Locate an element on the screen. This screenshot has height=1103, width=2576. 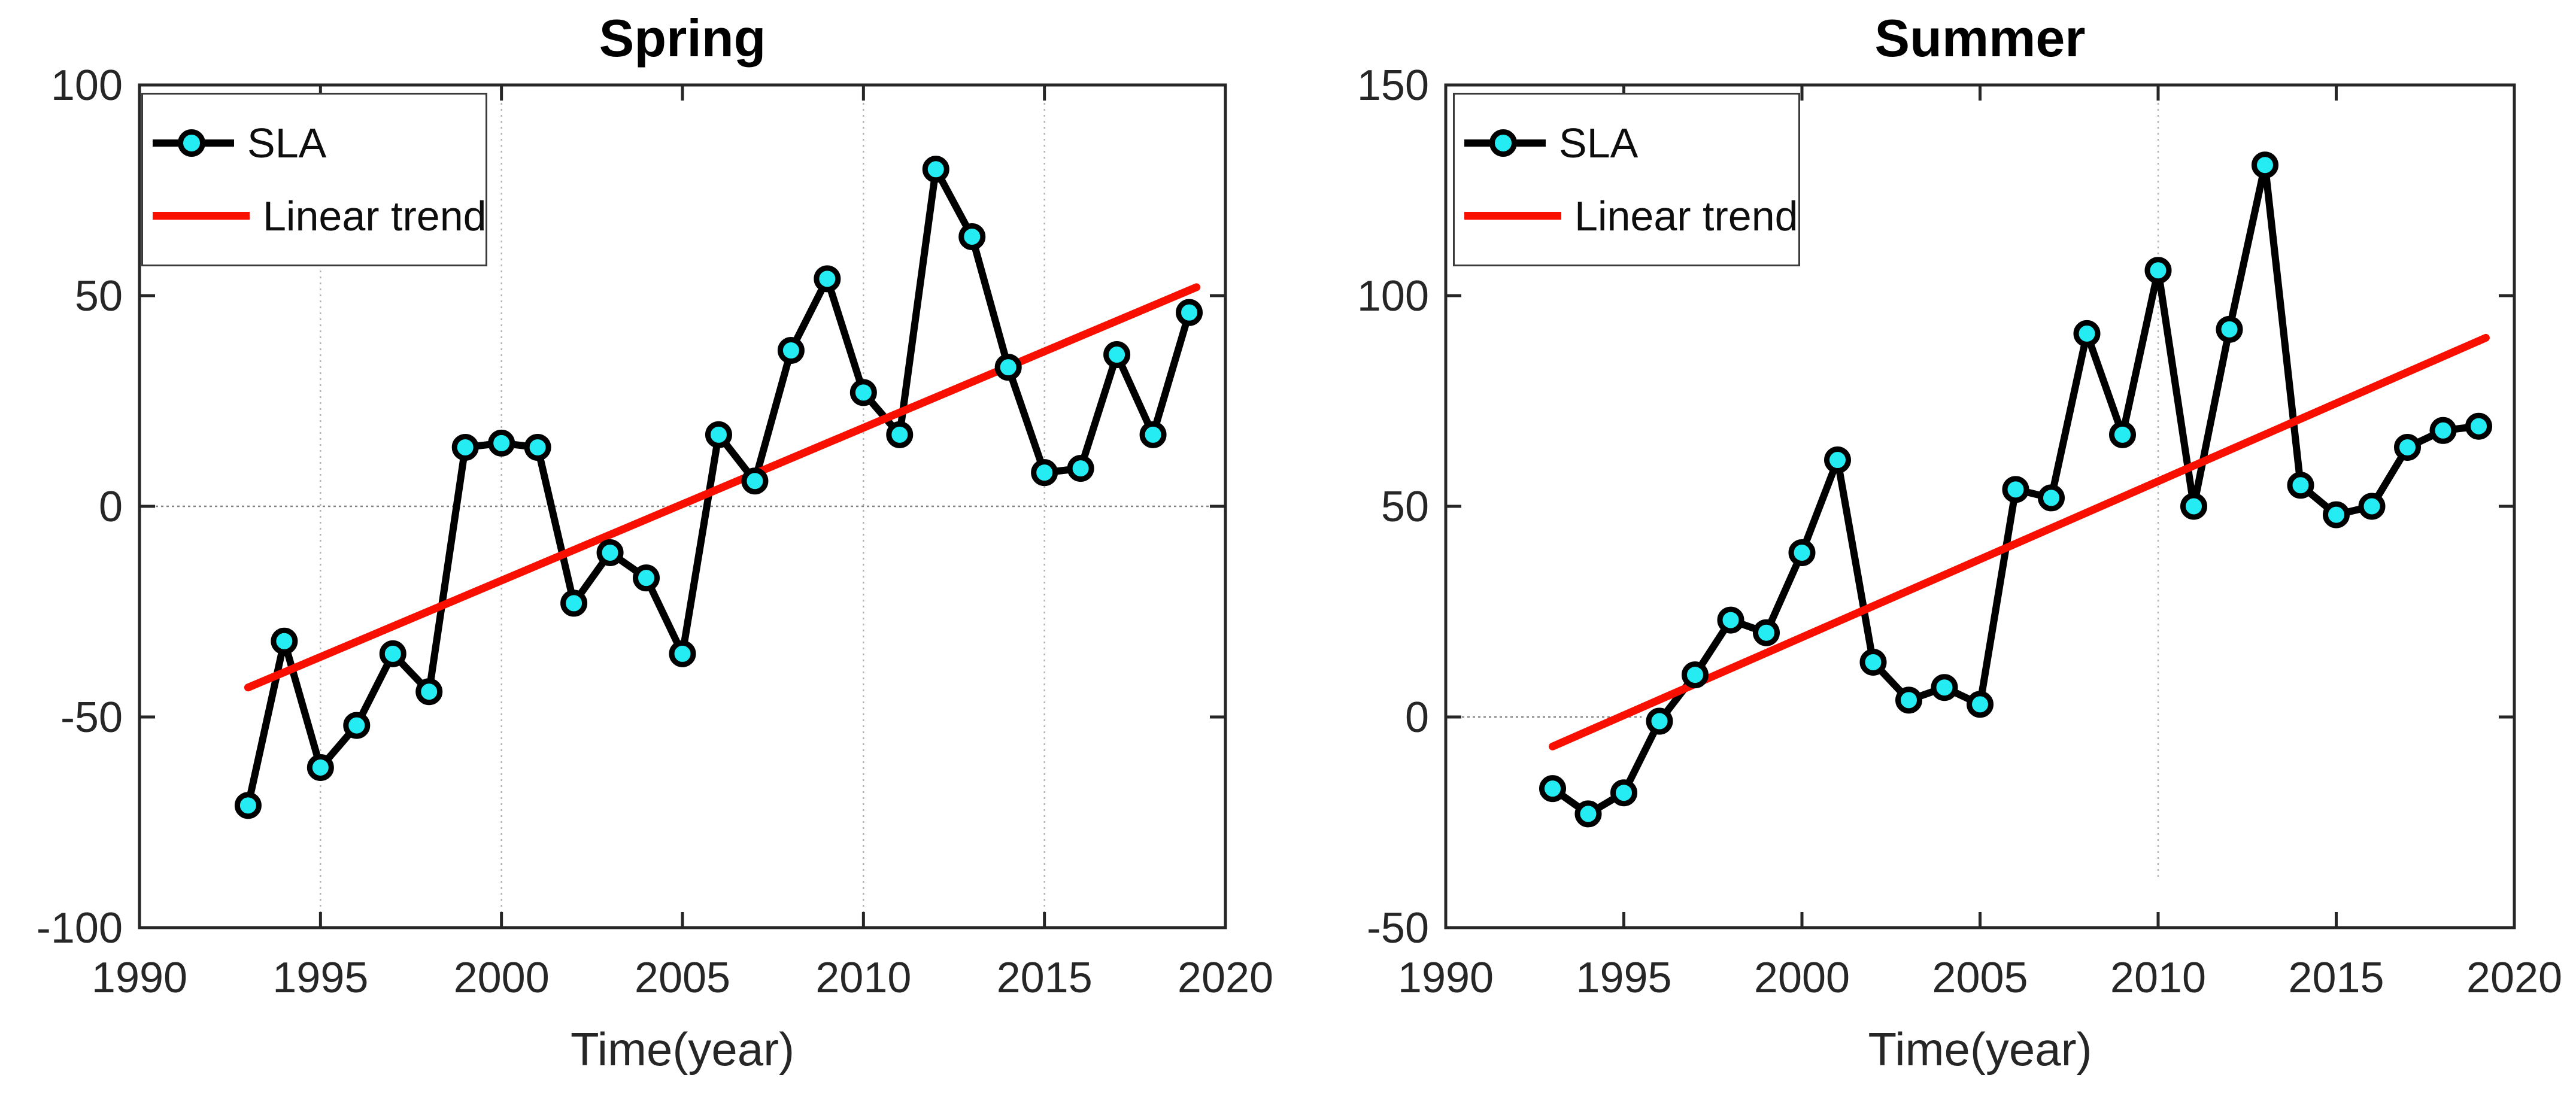
y-tick-label: 150 is located at coordinates (1393, 86).